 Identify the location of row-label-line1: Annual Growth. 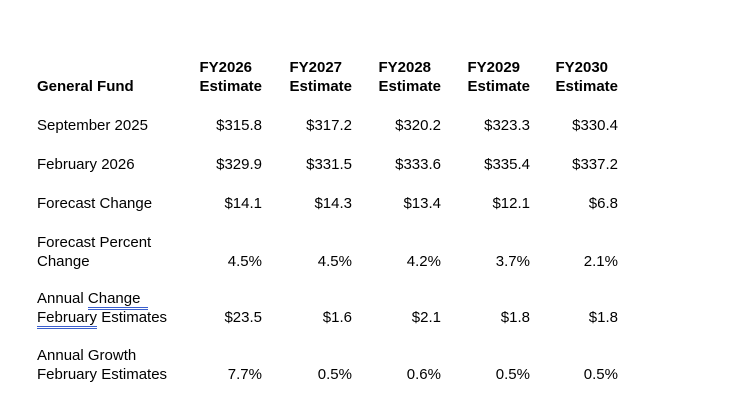
(87, 355).